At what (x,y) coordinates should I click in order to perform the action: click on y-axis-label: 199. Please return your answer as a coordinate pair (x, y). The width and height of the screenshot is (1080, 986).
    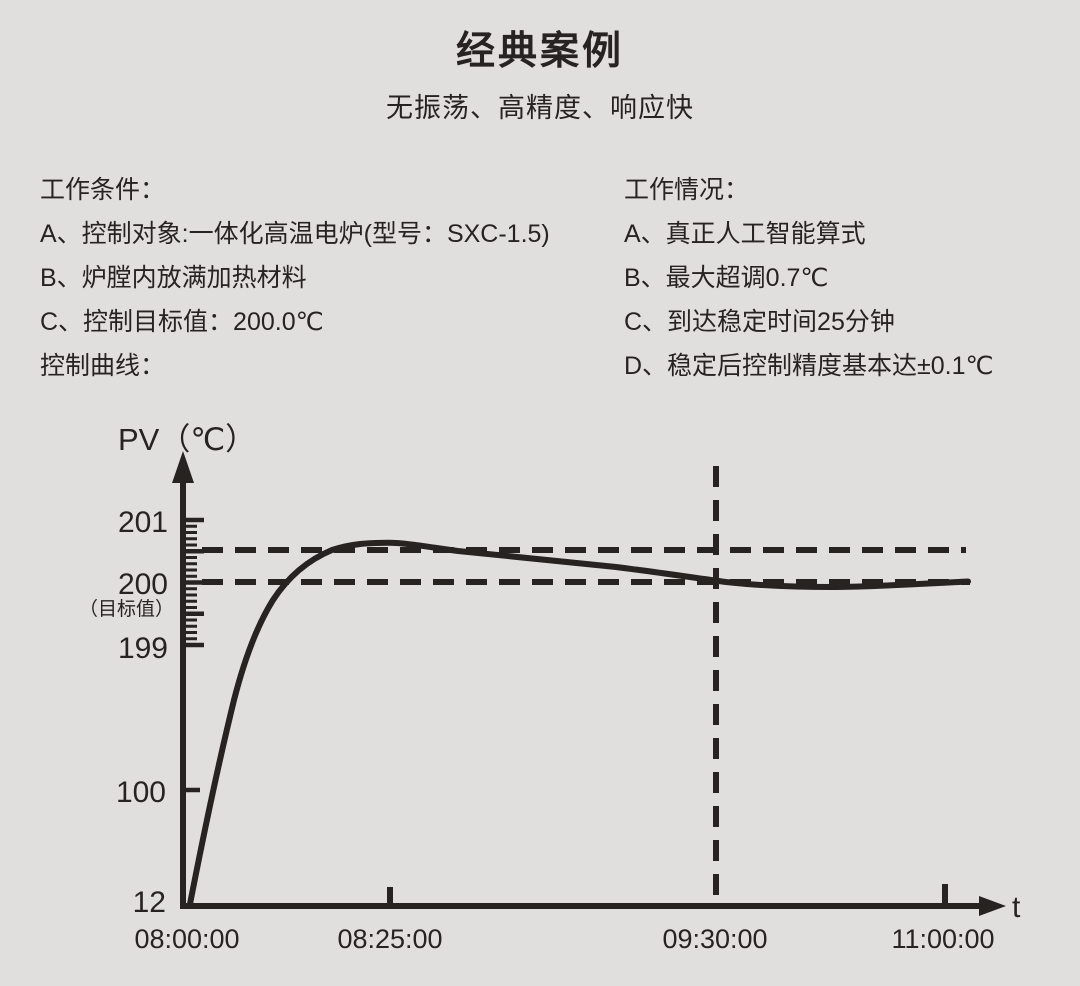
    Looking at the image, I should click on (143, 648).